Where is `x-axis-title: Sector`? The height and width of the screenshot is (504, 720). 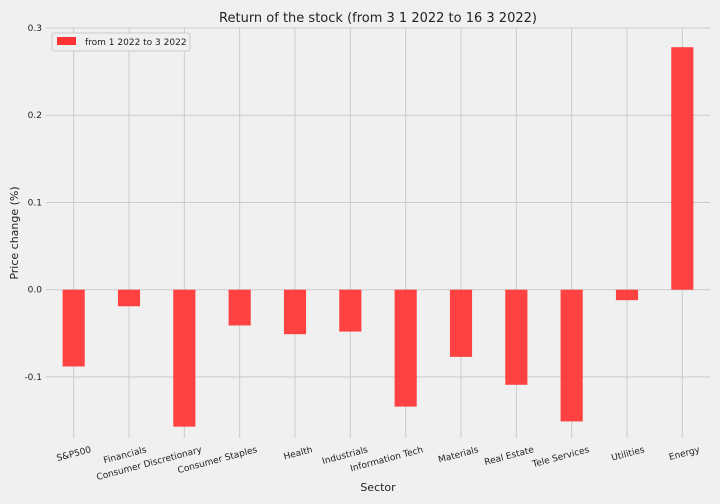 x-axis-title: Sector is located at coordinates (378, 487).